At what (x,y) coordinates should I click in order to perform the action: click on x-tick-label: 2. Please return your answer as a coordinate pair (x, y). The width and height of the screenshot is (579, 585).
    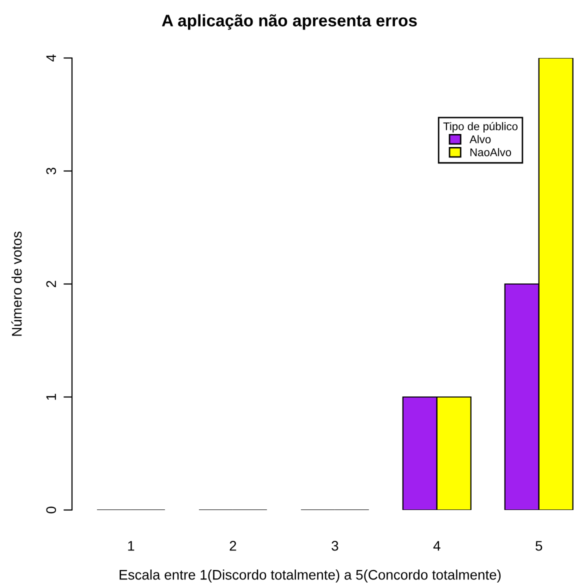
    Looking at the image, I should click on (233, 545).